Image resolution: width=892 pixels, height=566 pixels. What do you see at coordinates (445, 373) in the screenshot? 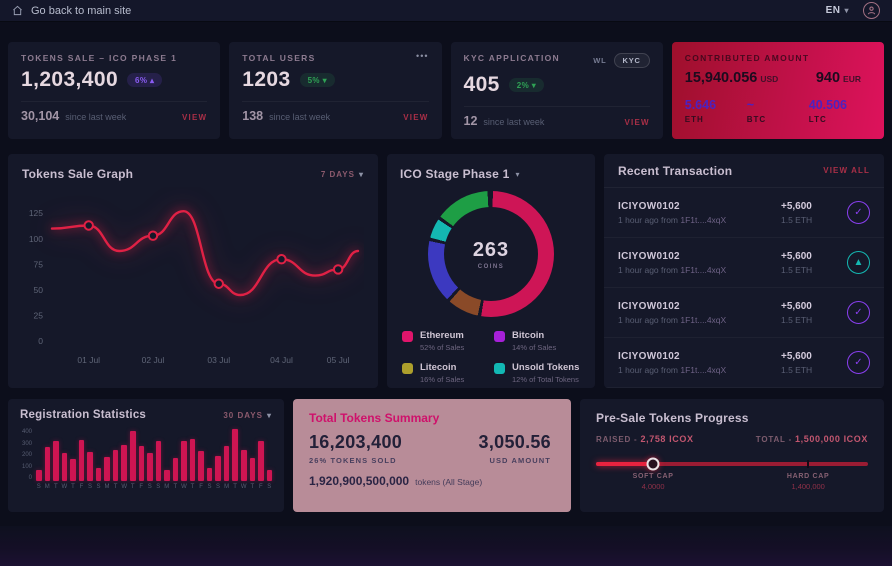
I see `legend-item: Litecoin 16% of Sales` at bounding box center [445, 373].